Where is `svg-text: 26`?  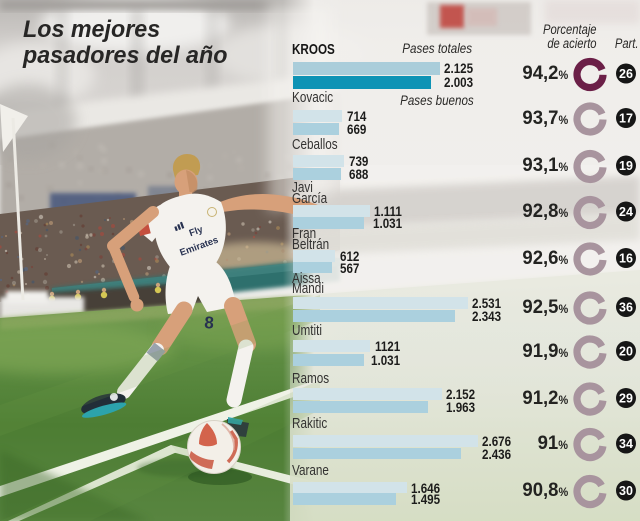
svg-text: 26 is located at coordinates (626, 74).